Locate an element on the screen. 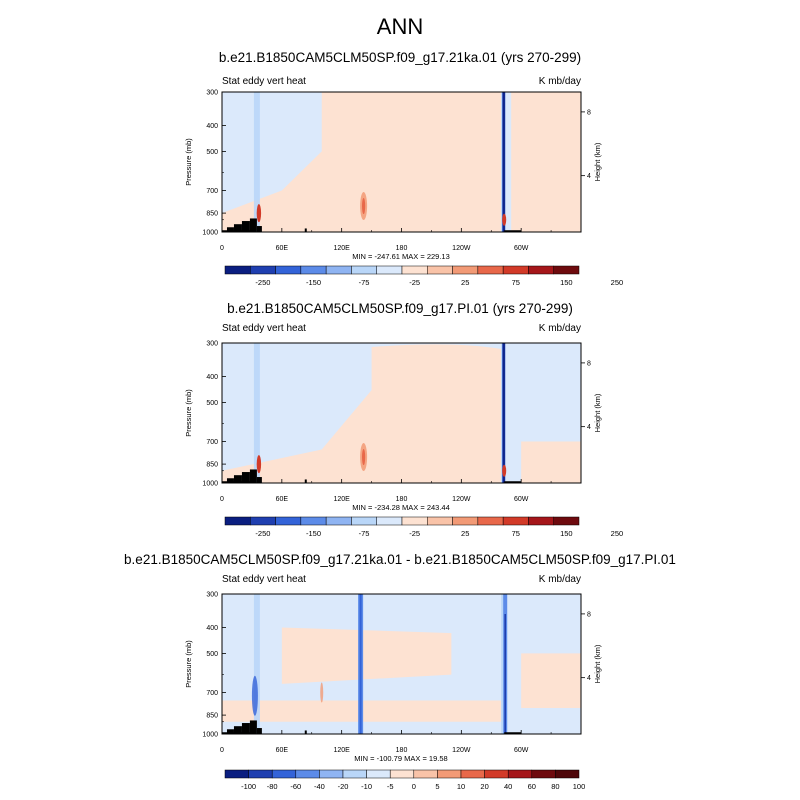  colorbar-label: 25 is located at coordinates (465, 533).